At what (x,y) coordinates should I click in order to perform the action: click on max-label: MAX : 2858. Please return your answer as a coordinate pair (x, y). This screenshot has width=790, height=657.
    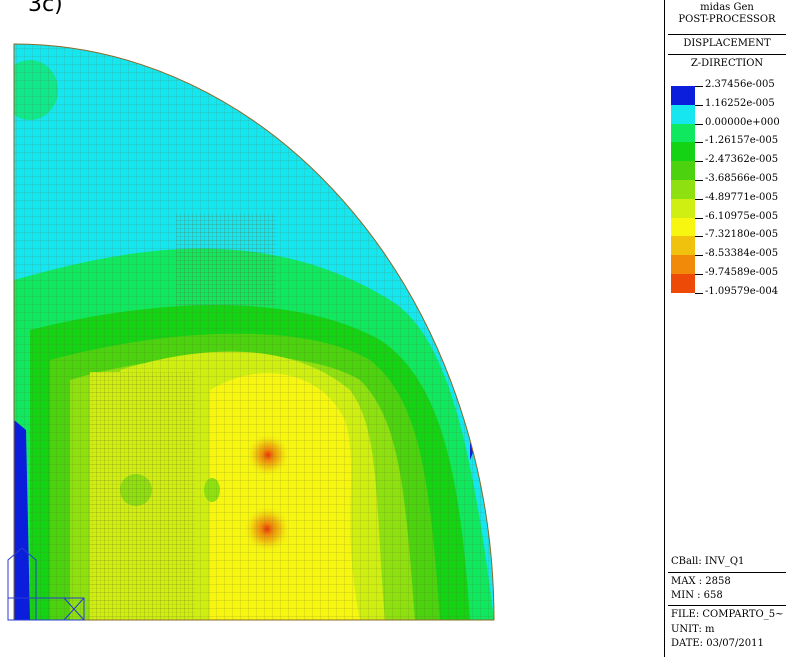
    Looking at the image, I should click on (701, 581).